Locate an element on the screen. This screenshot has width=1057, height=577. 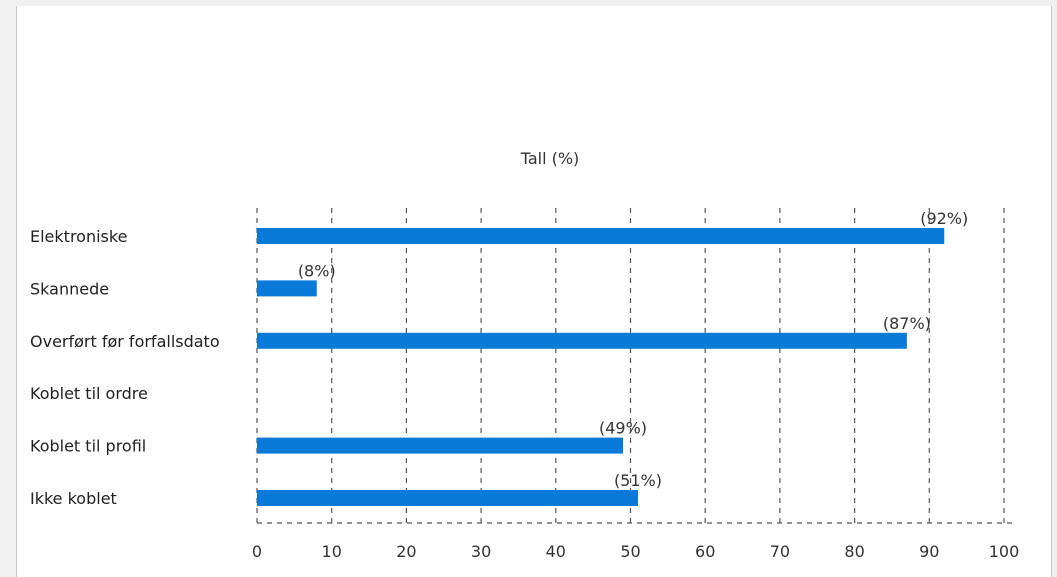
data-label: (51%) is located at coordinates (638, 480).